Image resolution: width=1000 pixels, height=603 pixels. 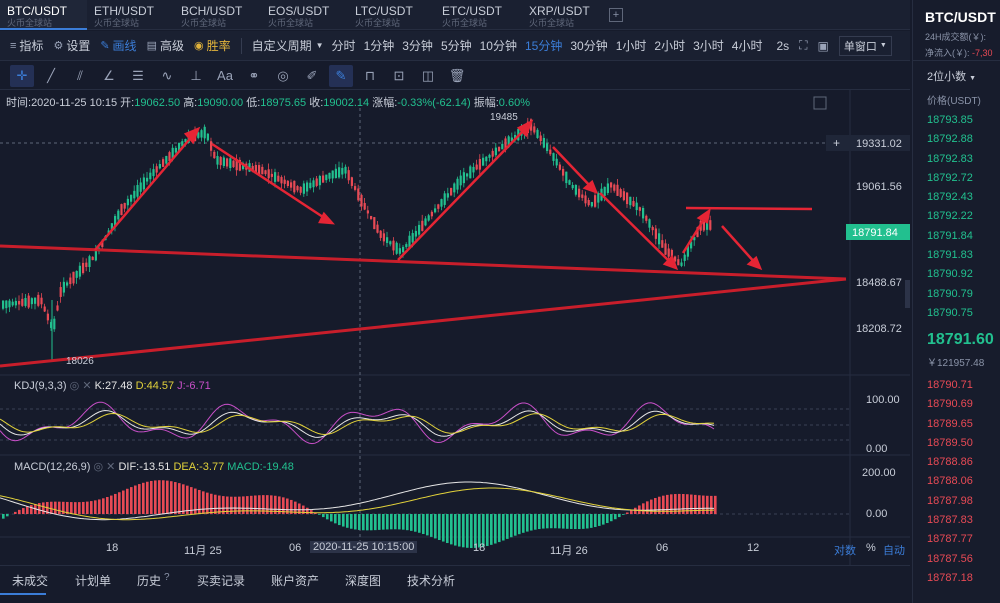 What do you see at coordinates (283, 75) in the screenshot?
I see `shape-icon: ◎` at bounding box center [283, 75].